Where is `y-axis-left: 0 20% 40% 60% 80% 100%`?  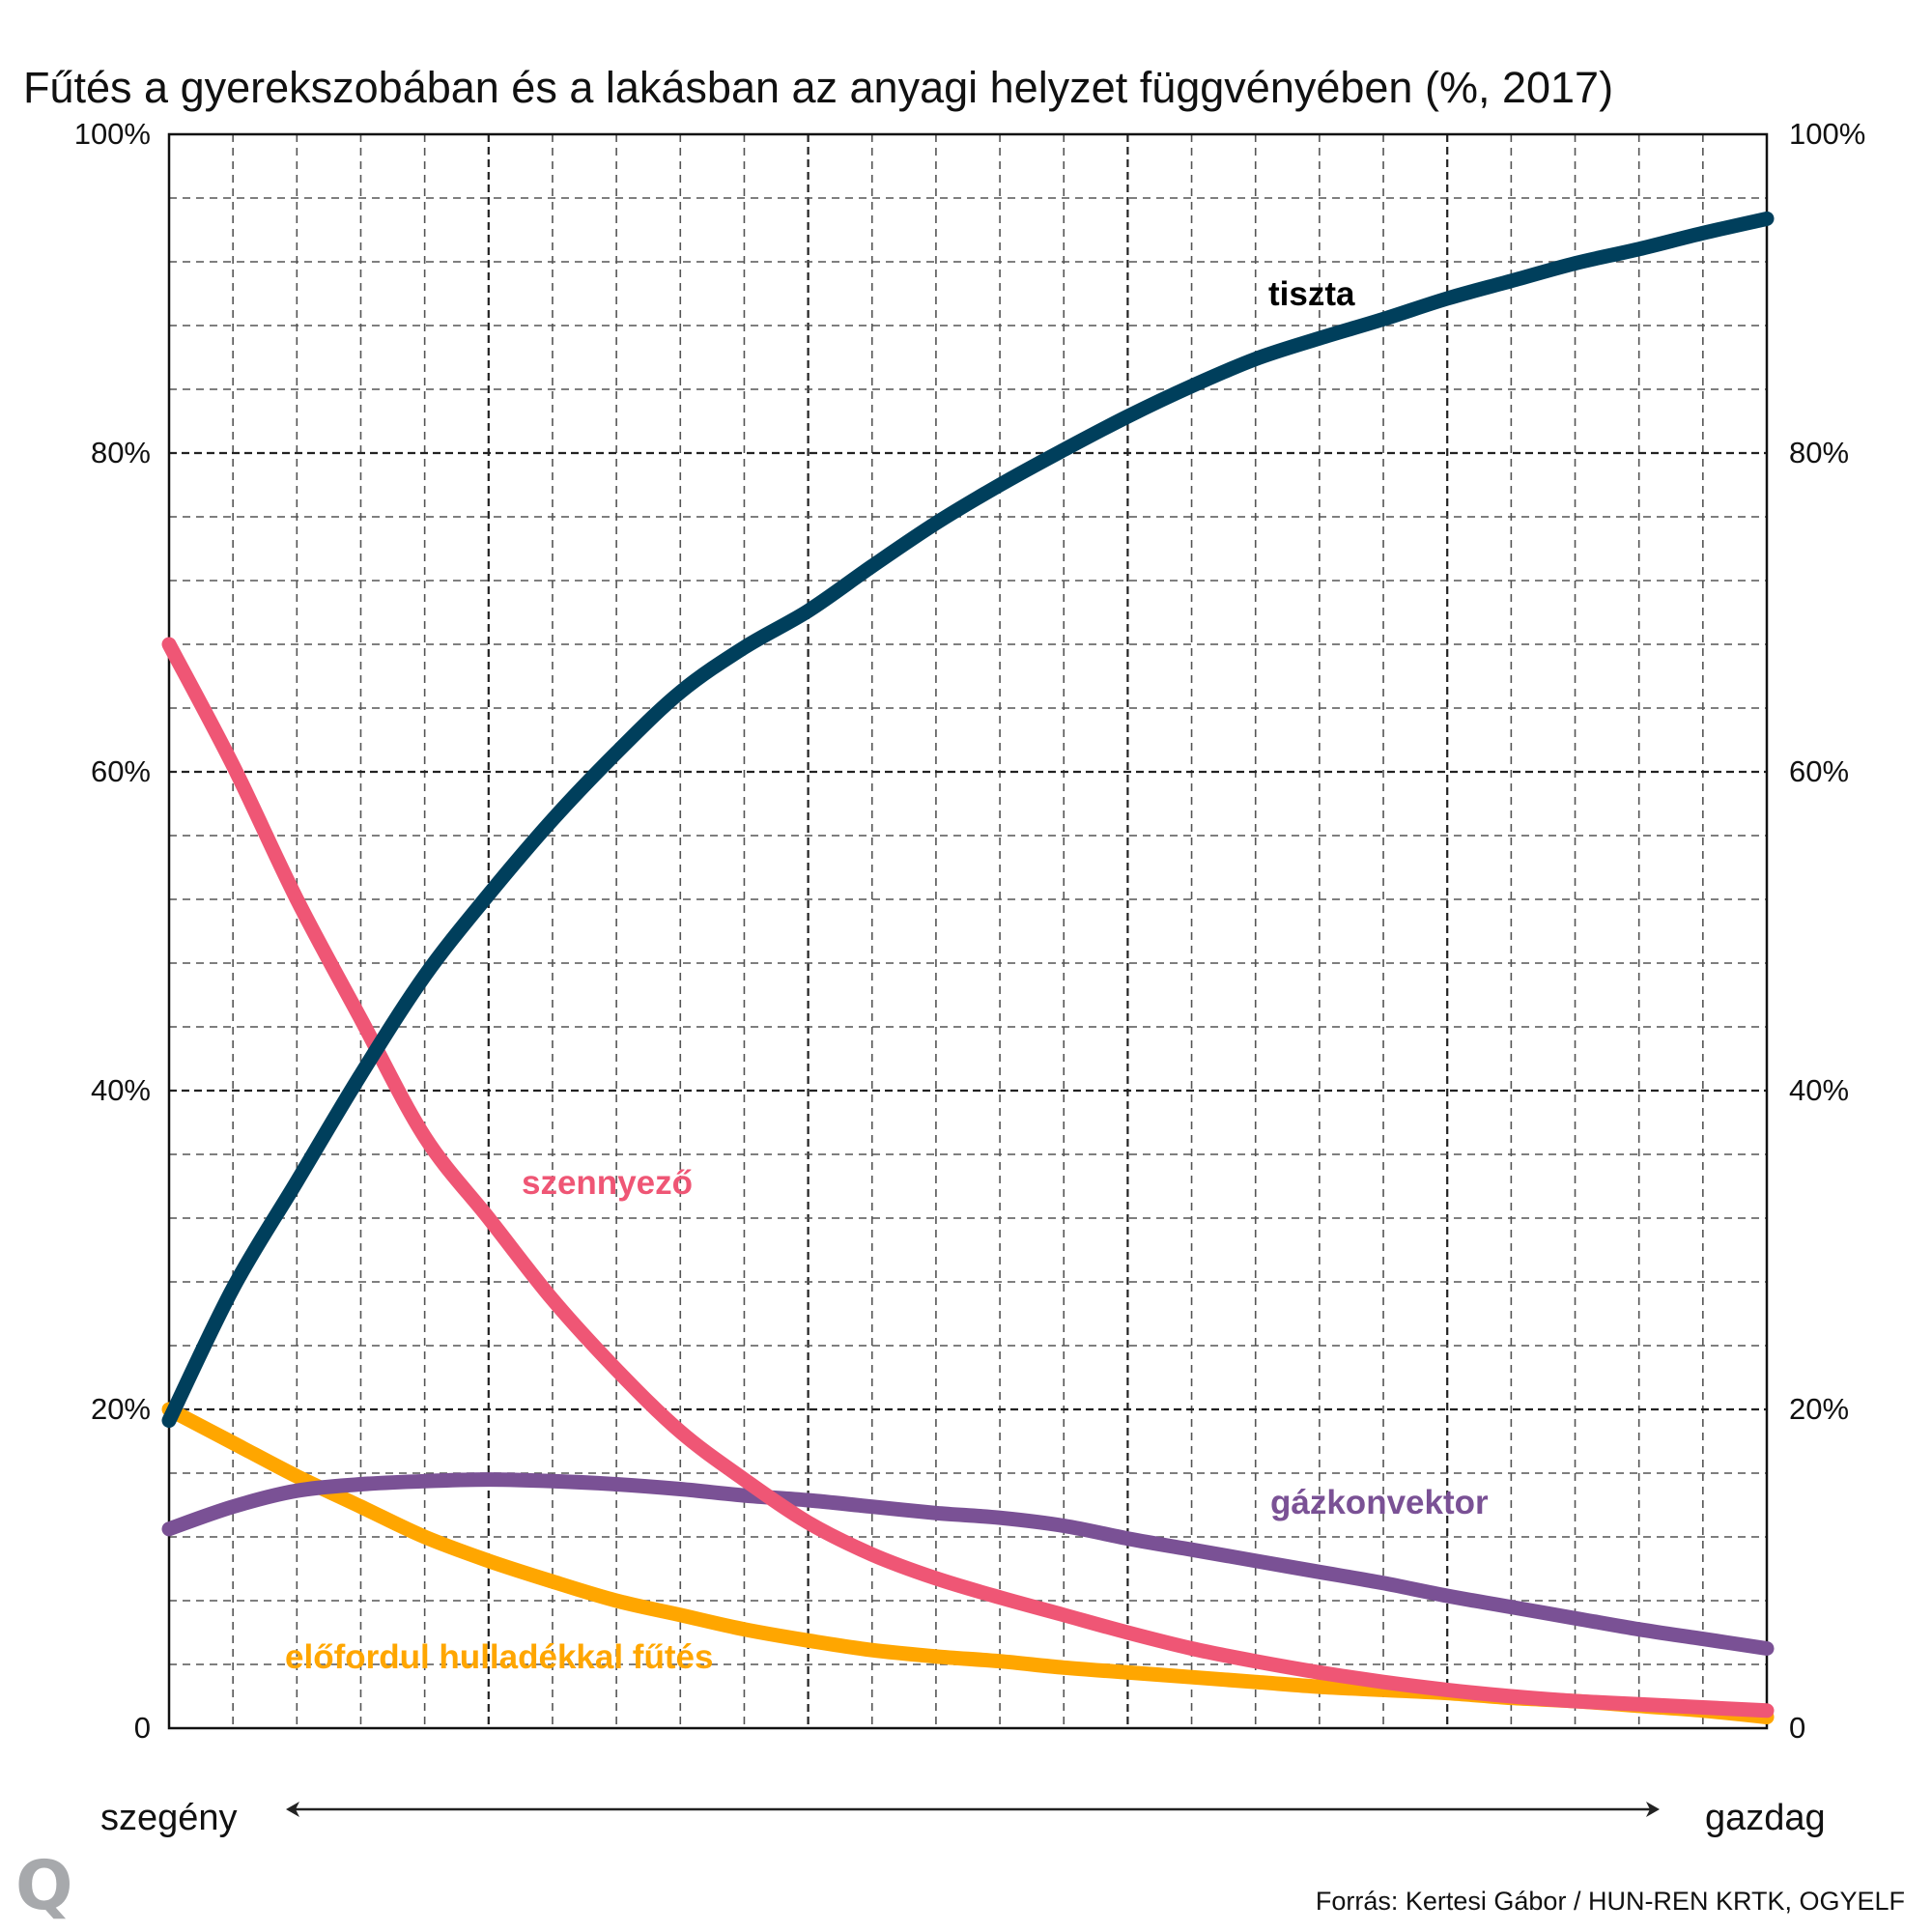 y-axis-left: 0 20% 40% 60% 80% 100% is located at coordinates (112, 931).